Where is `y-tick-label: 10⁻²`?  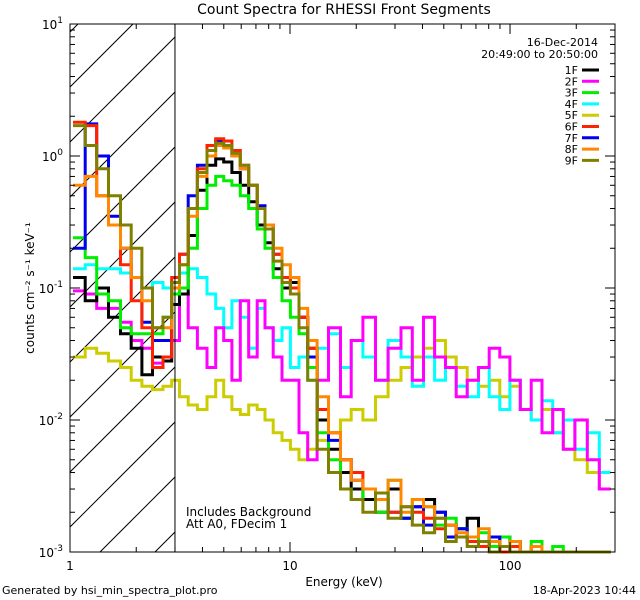
y-tick-label: 10⁻² is located at coordinates (51, 420).